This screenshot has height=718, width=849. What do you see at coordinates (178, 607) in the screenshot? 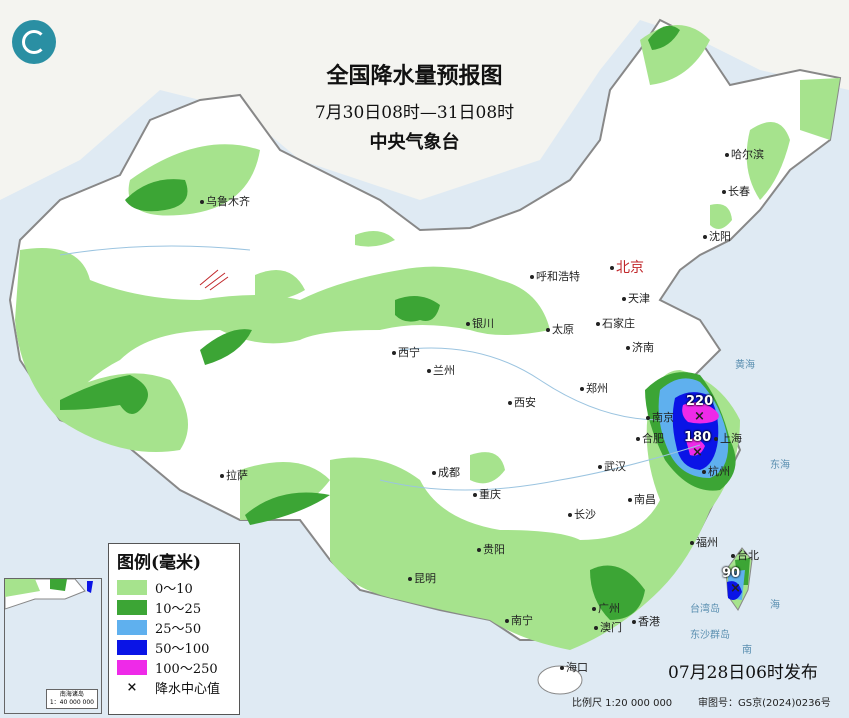
I see `legend-item: 10～25` at bounding box center [178, 607].